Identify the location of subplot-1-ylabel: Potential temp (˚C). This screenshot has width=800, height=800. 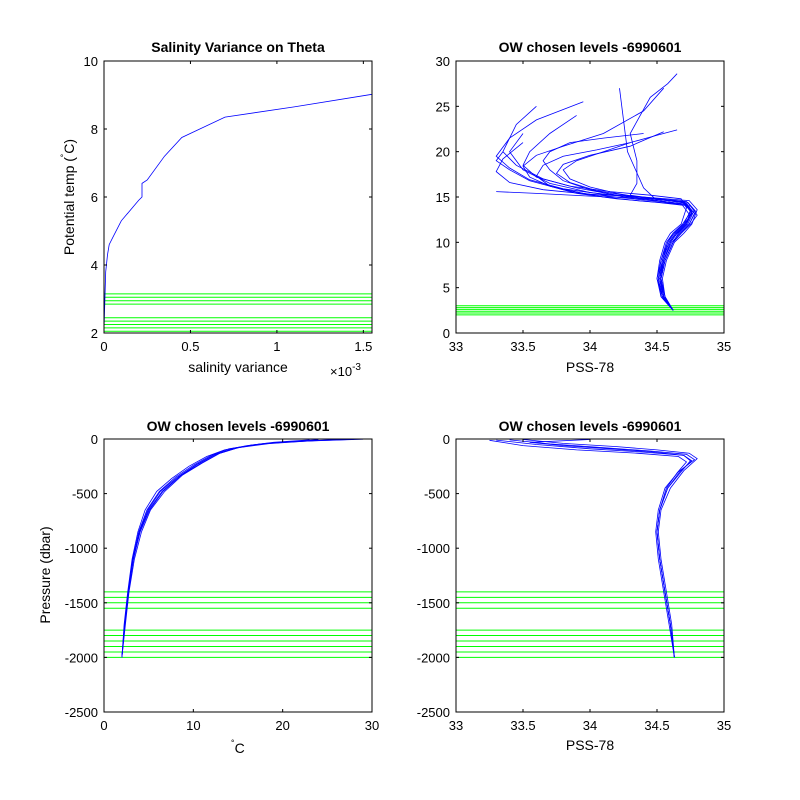
(68, 197).